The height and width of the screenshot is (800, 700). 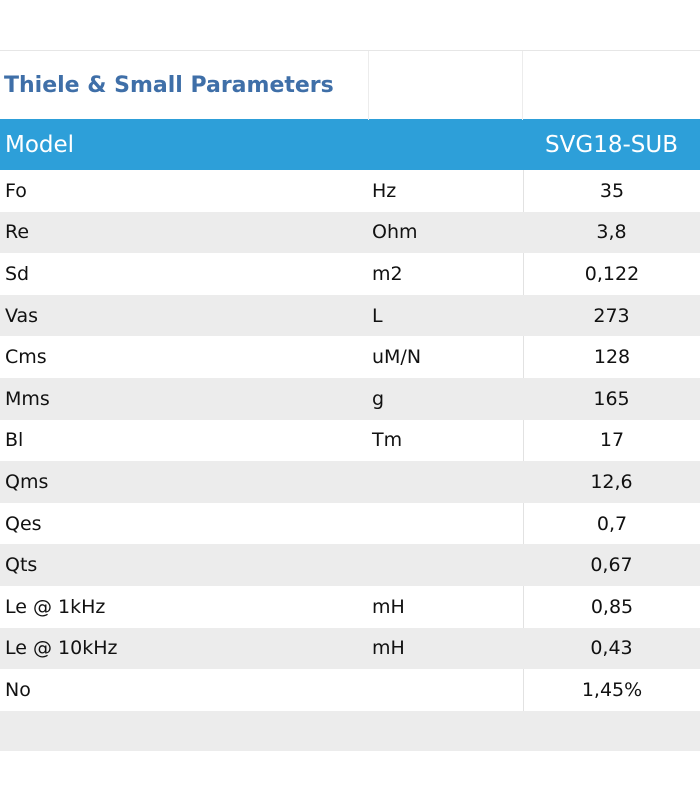 What do you see at coordinates (61, 648) in the screenshot?
I see `param-name: Le @ 10kHz` at bounding box center [61, 648].